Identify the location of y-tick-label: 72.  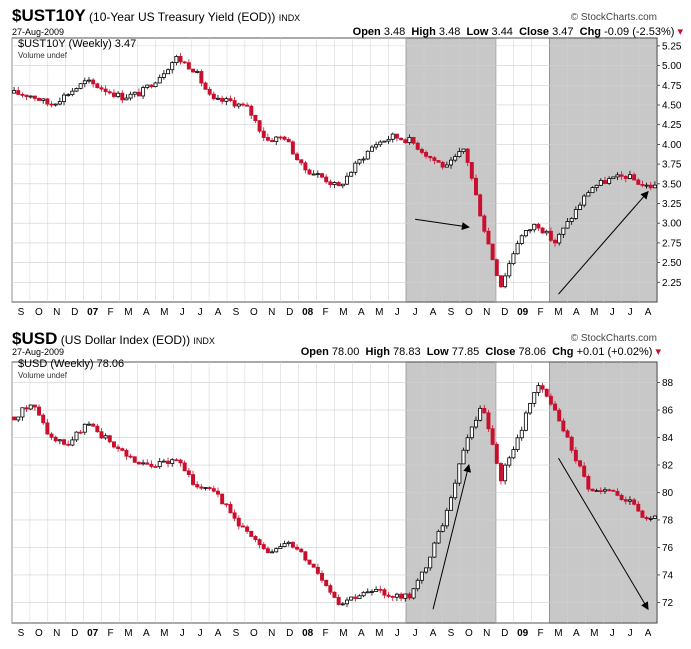
(668, 603).